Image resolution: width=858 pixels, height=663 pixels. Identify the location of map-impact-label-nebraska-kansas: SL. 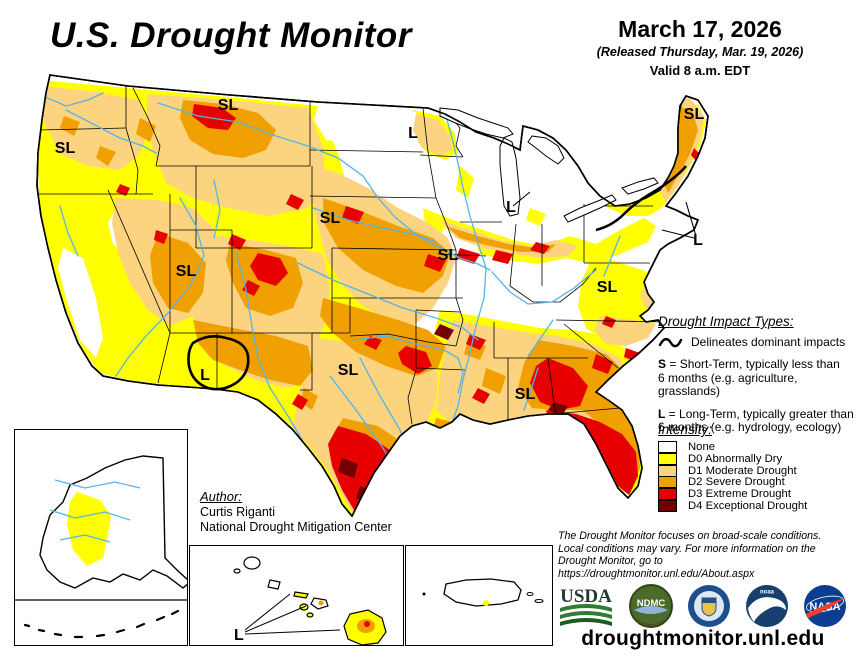
(330, 218).